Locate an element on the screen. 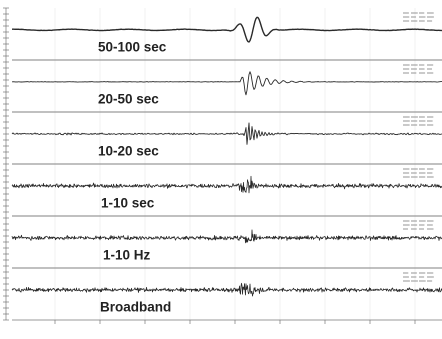 The image size is (442, 339). panel-label: 50-100 sec is located at coordinates (132, 47).